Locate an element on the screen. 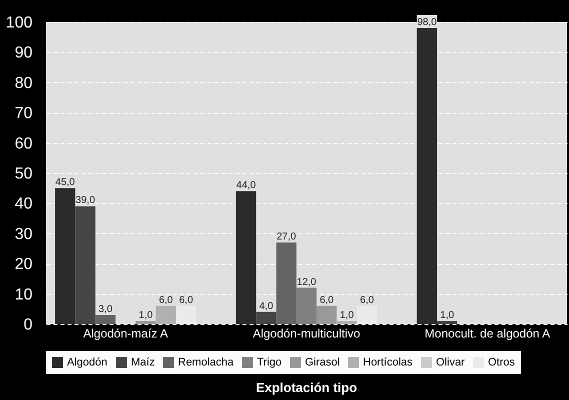 Image resolution: width=569 pixels, height=400 pixels. x-tick-label: Algodón-multicultivo is located at coordinates (306, 333).